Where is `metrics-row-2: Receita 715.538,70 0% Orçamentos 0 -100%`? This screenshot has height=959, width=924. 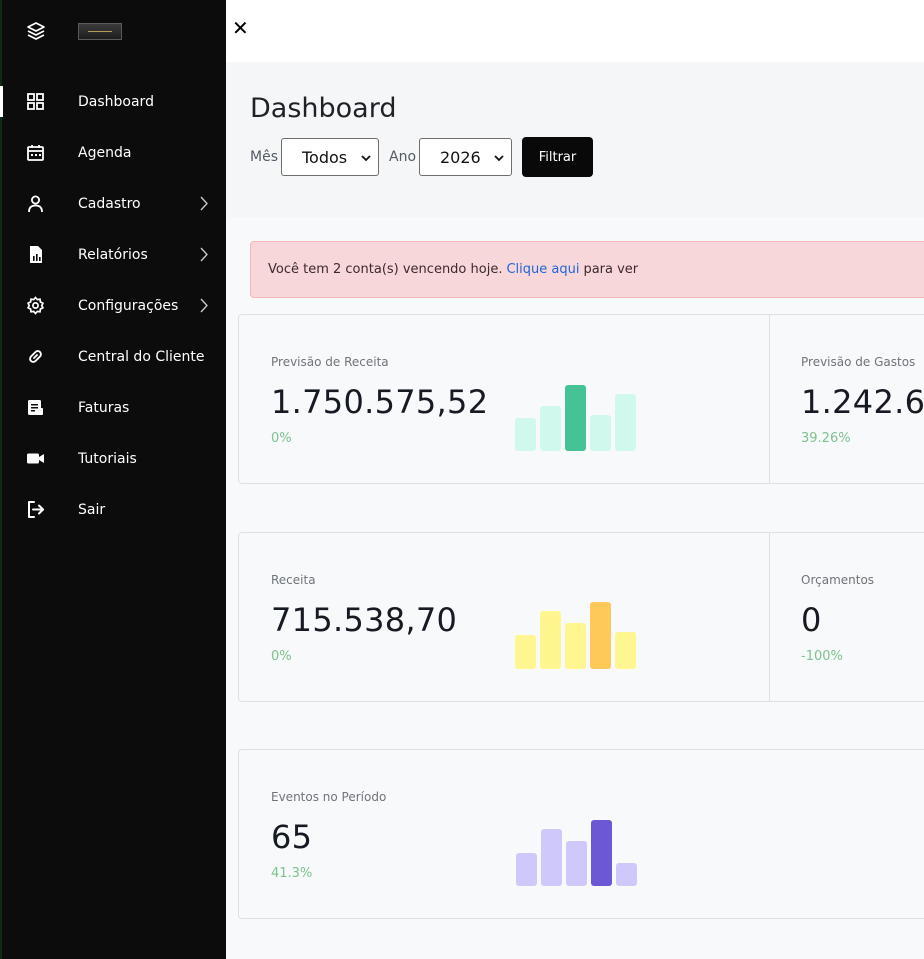 metrics-row-2: Receita 715.538,70 0% Orçamentos 0 -100% is located at coordinates (581, 617).